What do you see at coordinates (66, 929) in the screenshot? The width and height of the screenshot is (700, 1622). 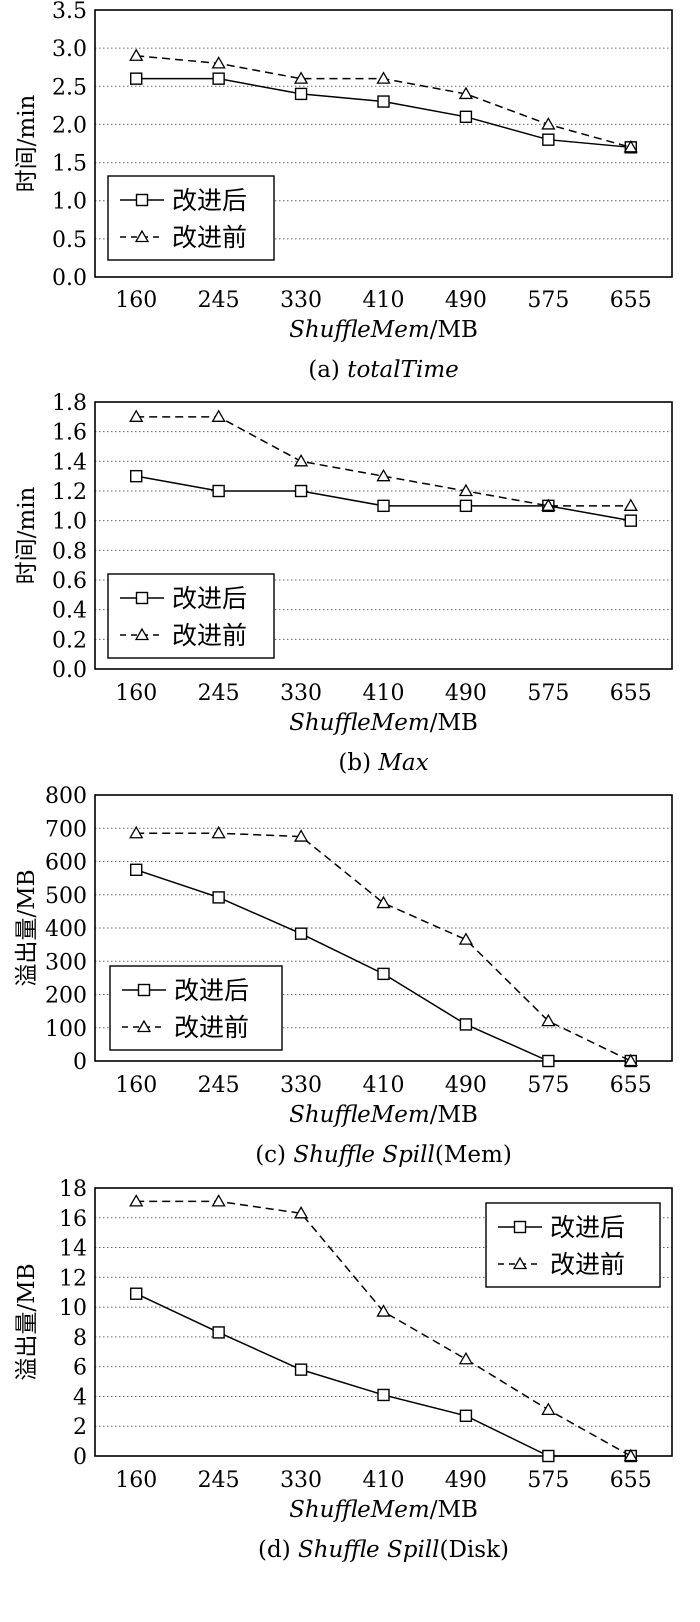 I see `y-tick-label: 400` at bounding box center [66, 929].